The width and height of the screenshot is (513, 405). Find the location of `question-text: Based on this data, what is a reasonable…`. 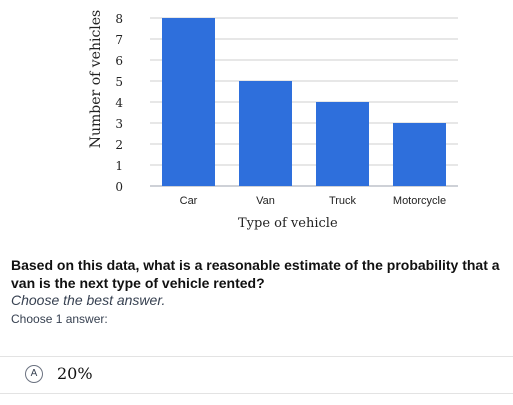

question-text: Based on this data, what is a reasonable… is located at coordinates (255, 274).